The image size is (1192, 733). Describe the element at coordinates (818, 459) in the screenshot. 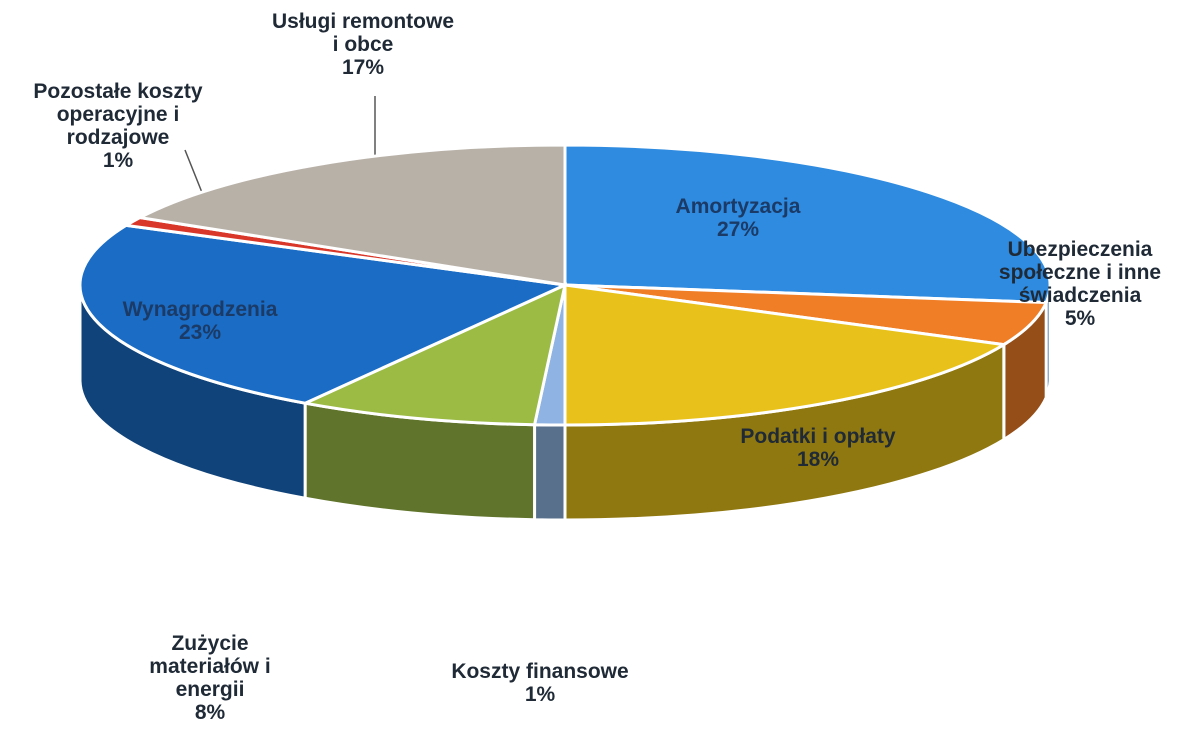

I see `value-label: 18%` at that location.